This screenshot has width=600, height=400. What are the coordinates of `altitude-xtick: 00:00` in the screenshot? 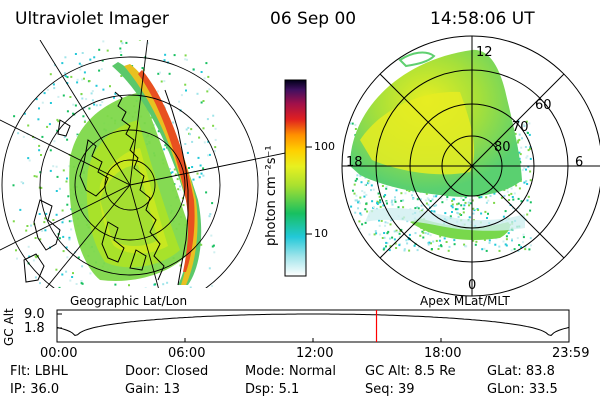 It's located at (59, 353).